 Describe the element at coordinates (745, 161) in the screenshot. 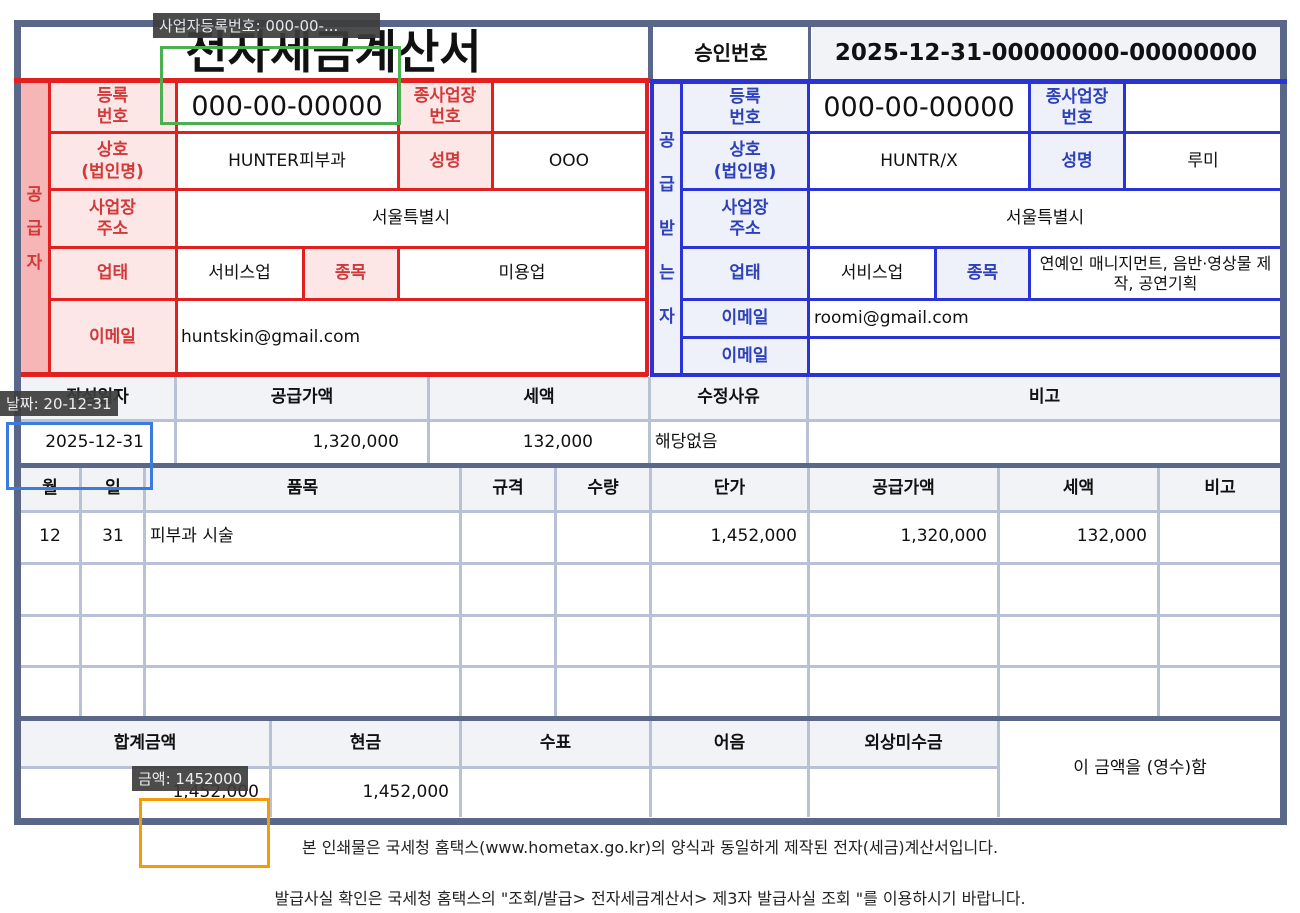

I see `receiver-name-label: 상호 (법인명)` at that location.